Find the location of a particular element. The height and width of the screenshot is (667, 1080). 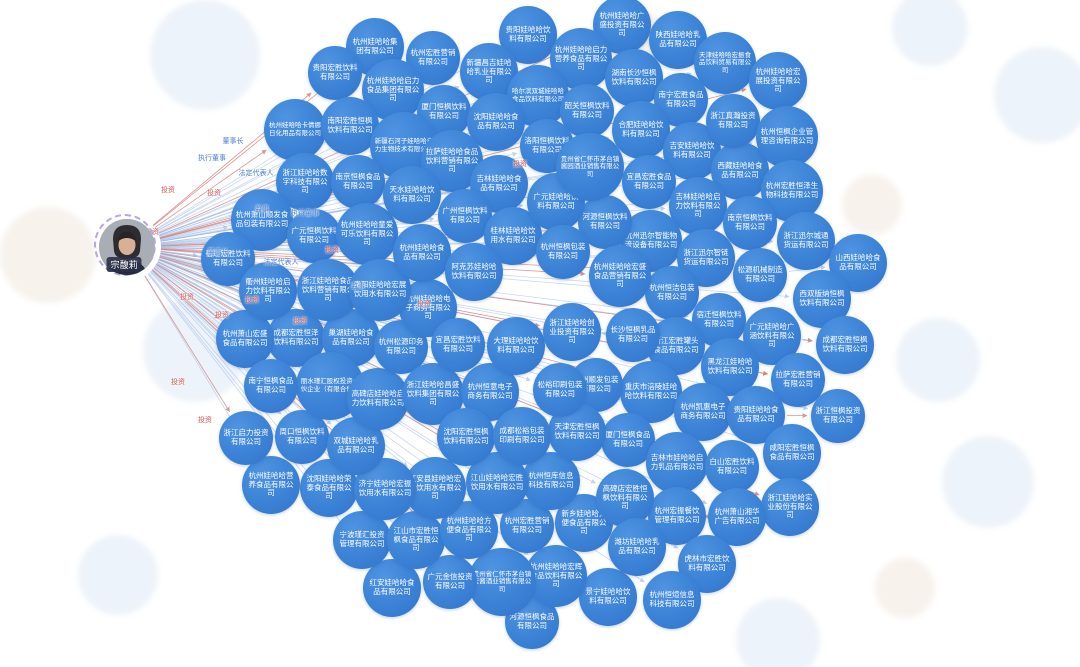

company-node: 杭州萧山顺发食品包装有限公司 is located at coordinates (262, 220).